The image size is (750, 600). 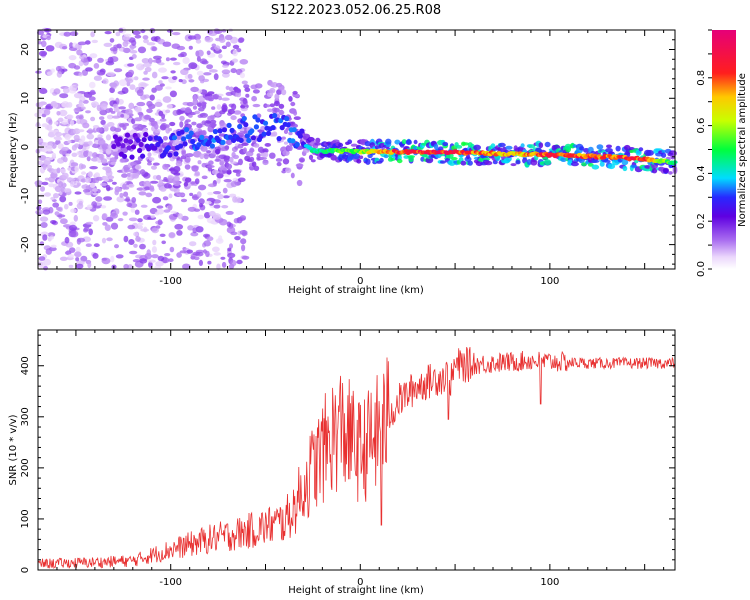 I want to click on colorbar-ticks: 0.0 0.2 0.4 0.6 0.8, so click(x=704, y=153).